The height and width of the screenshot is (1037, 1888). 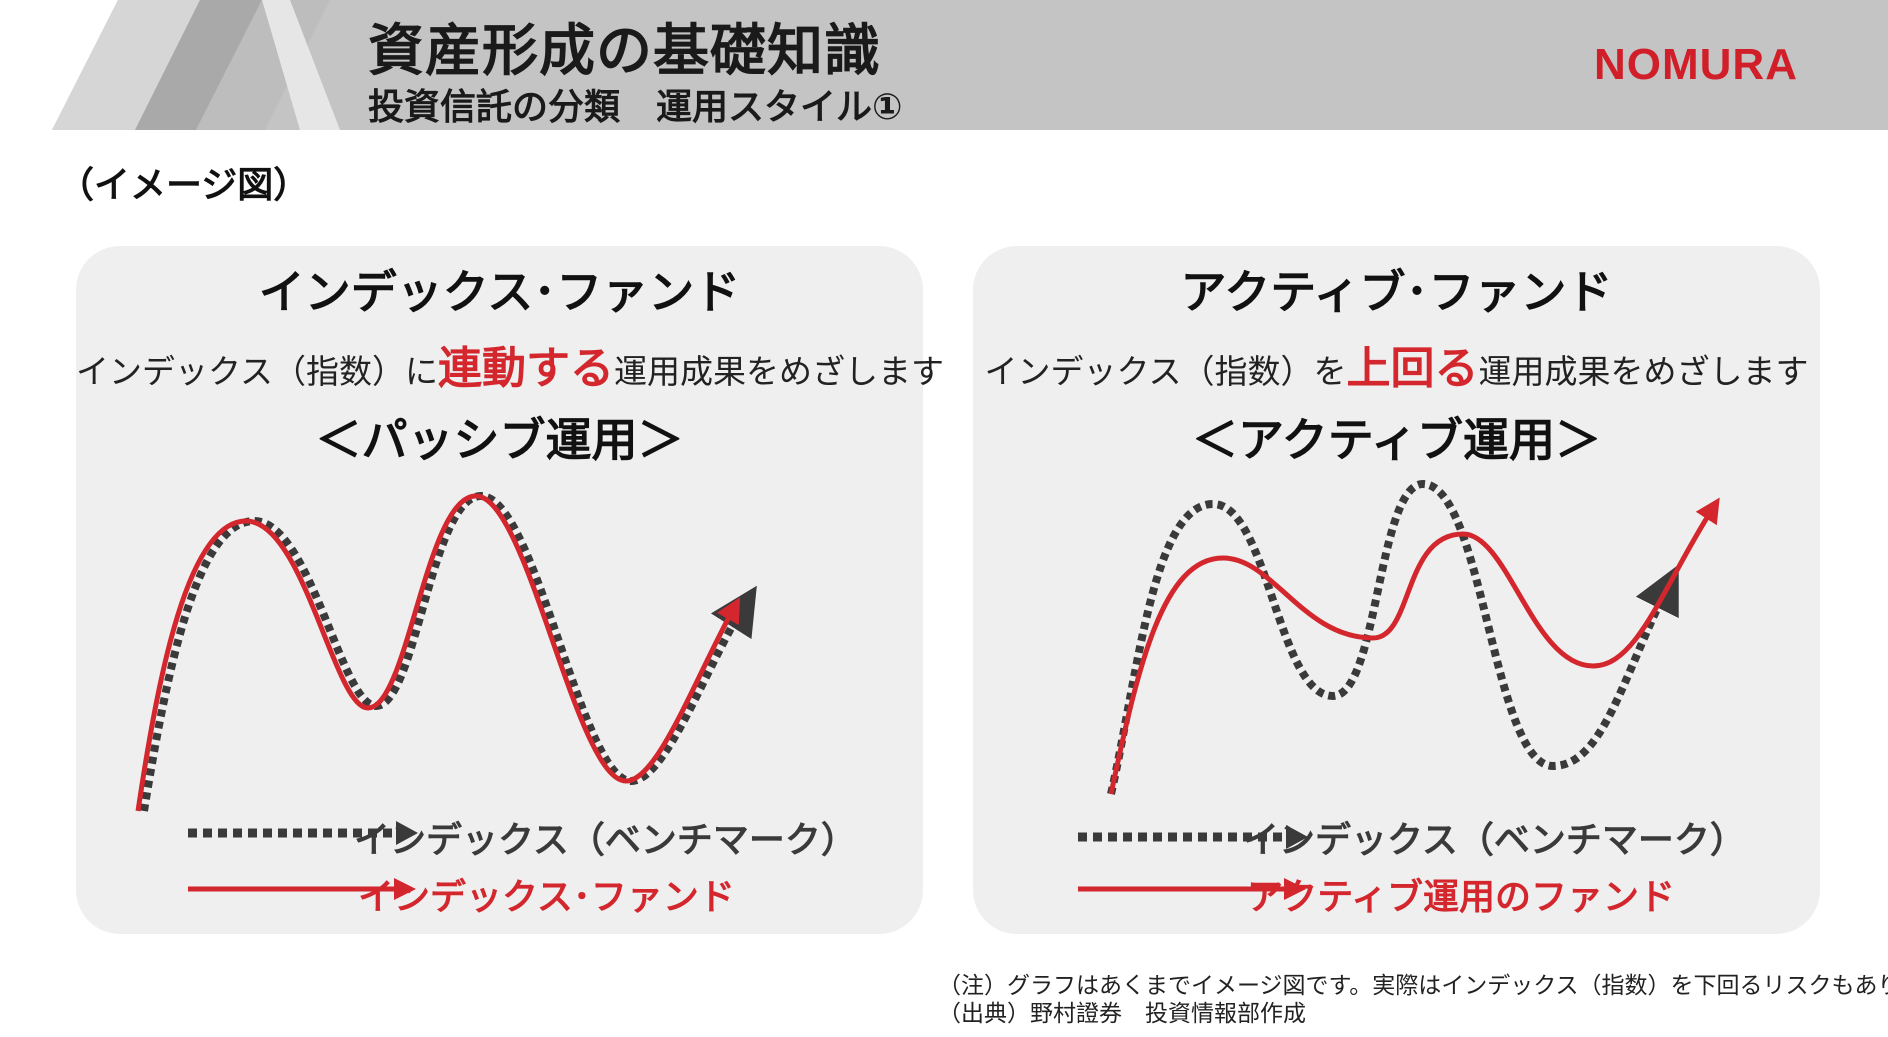 I want to click on active-fund-desc-suffix: 運用成果をめざします, so click(x=1643, y=371).